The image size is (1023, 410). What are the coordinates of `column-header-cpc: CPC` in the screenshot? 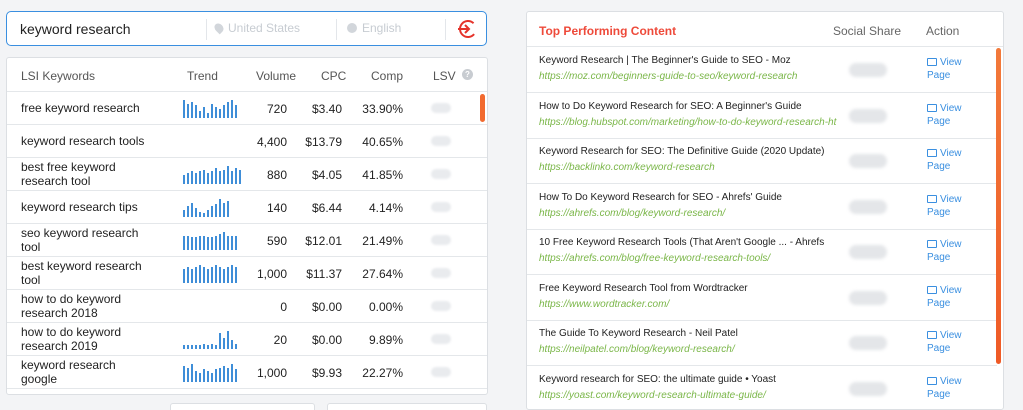 It's located at (334, 76).